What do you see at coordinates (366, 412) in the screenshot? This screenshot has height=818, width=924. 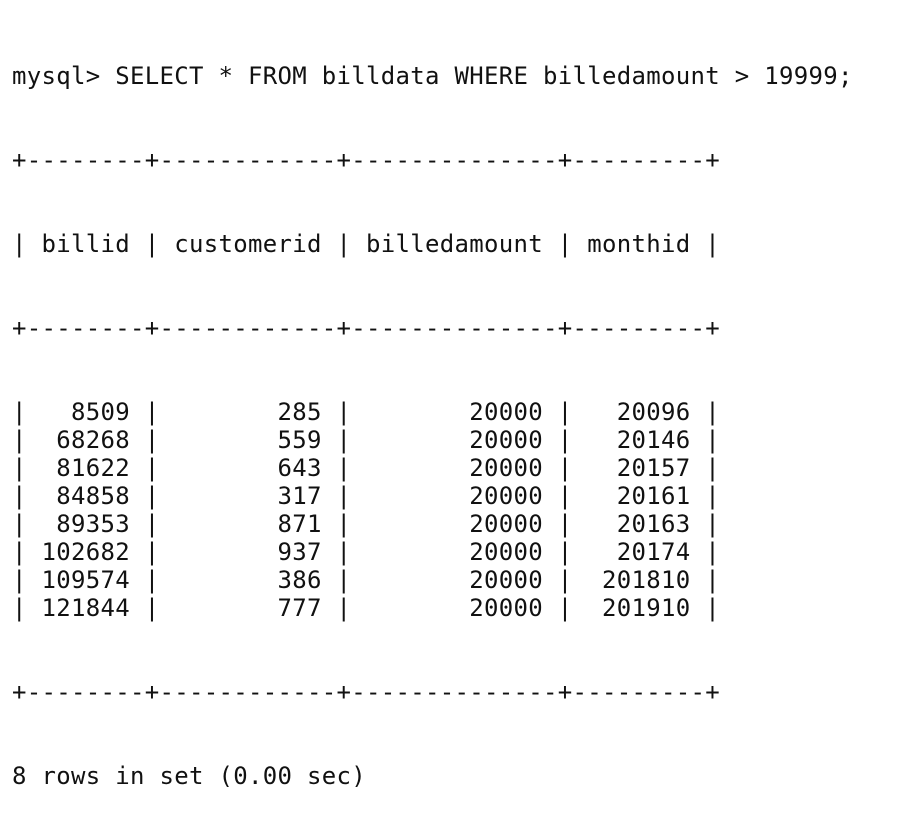 I see `table-row: | 8509 | 285 | 20000 | 20096 |` at bounding box center [366, 412].